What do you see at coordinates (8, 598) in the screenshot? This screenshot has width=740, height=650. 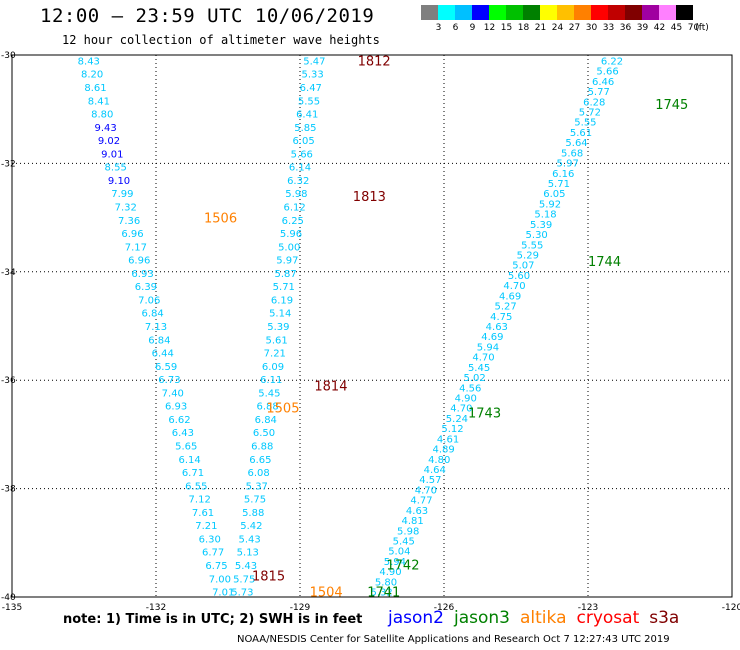 I see `y-tick-label: -40` at bounding box center [8, 598].